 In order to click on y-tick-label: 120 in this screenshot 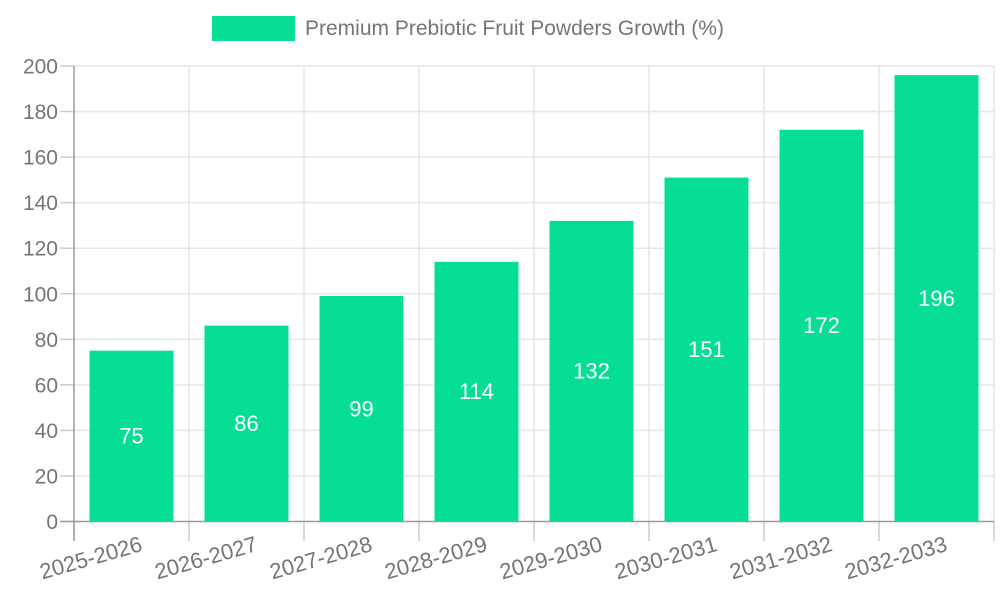, I will do `click(40, 249)`.